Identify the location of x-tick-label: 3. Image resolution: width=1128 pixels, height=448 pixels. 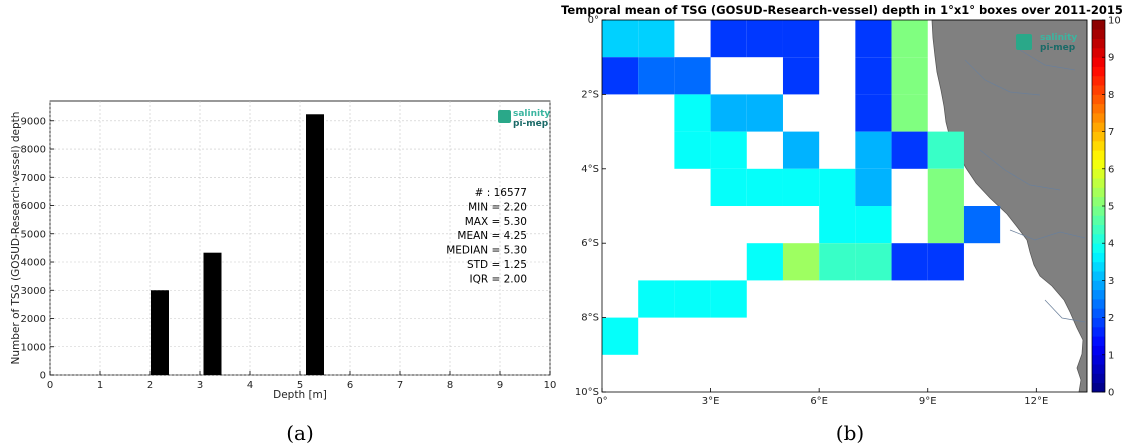
(200, 385).